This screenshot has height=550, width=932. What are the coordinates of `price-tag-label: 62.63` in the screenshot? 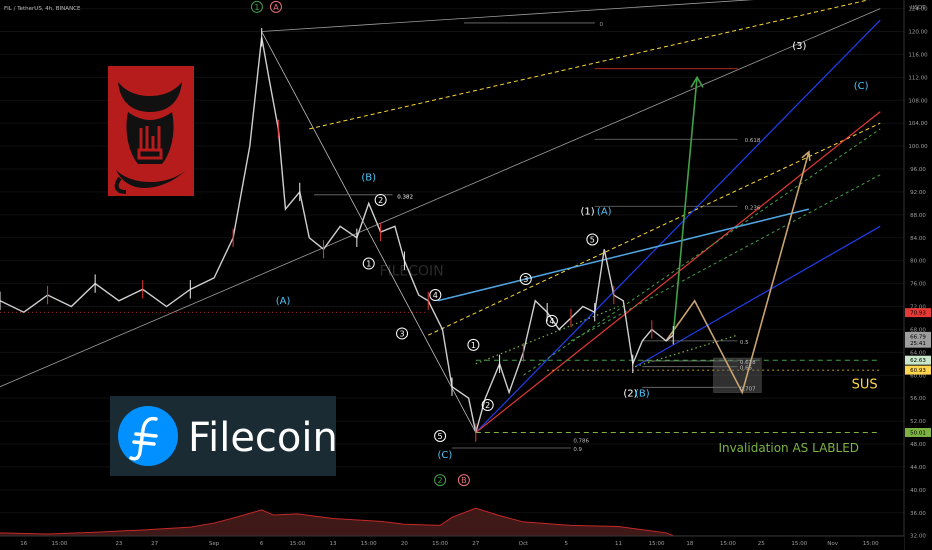 It's located at (918, 361).